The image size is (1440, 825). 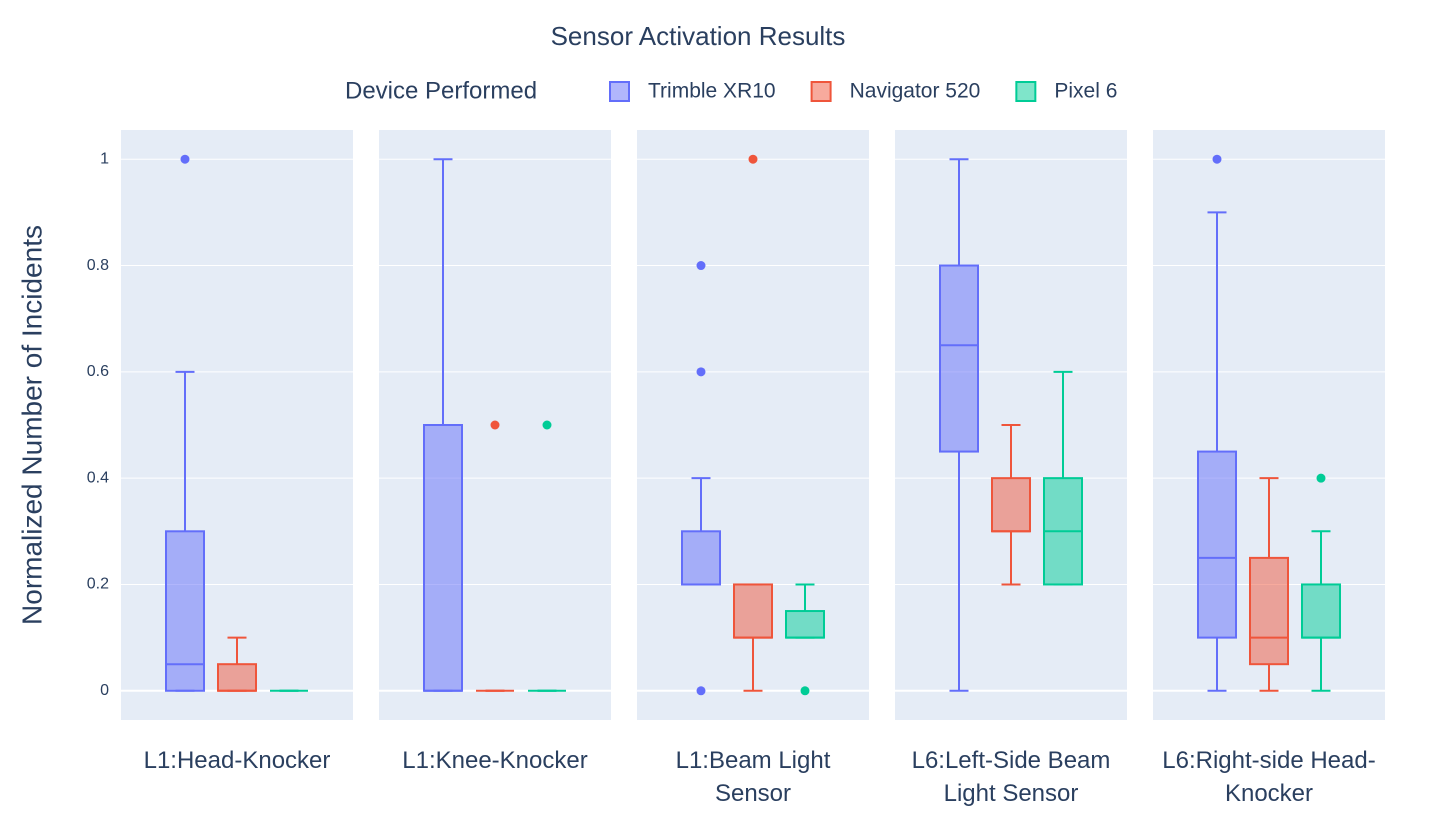 I want to click on panel-background, so click(x=237, y=425).